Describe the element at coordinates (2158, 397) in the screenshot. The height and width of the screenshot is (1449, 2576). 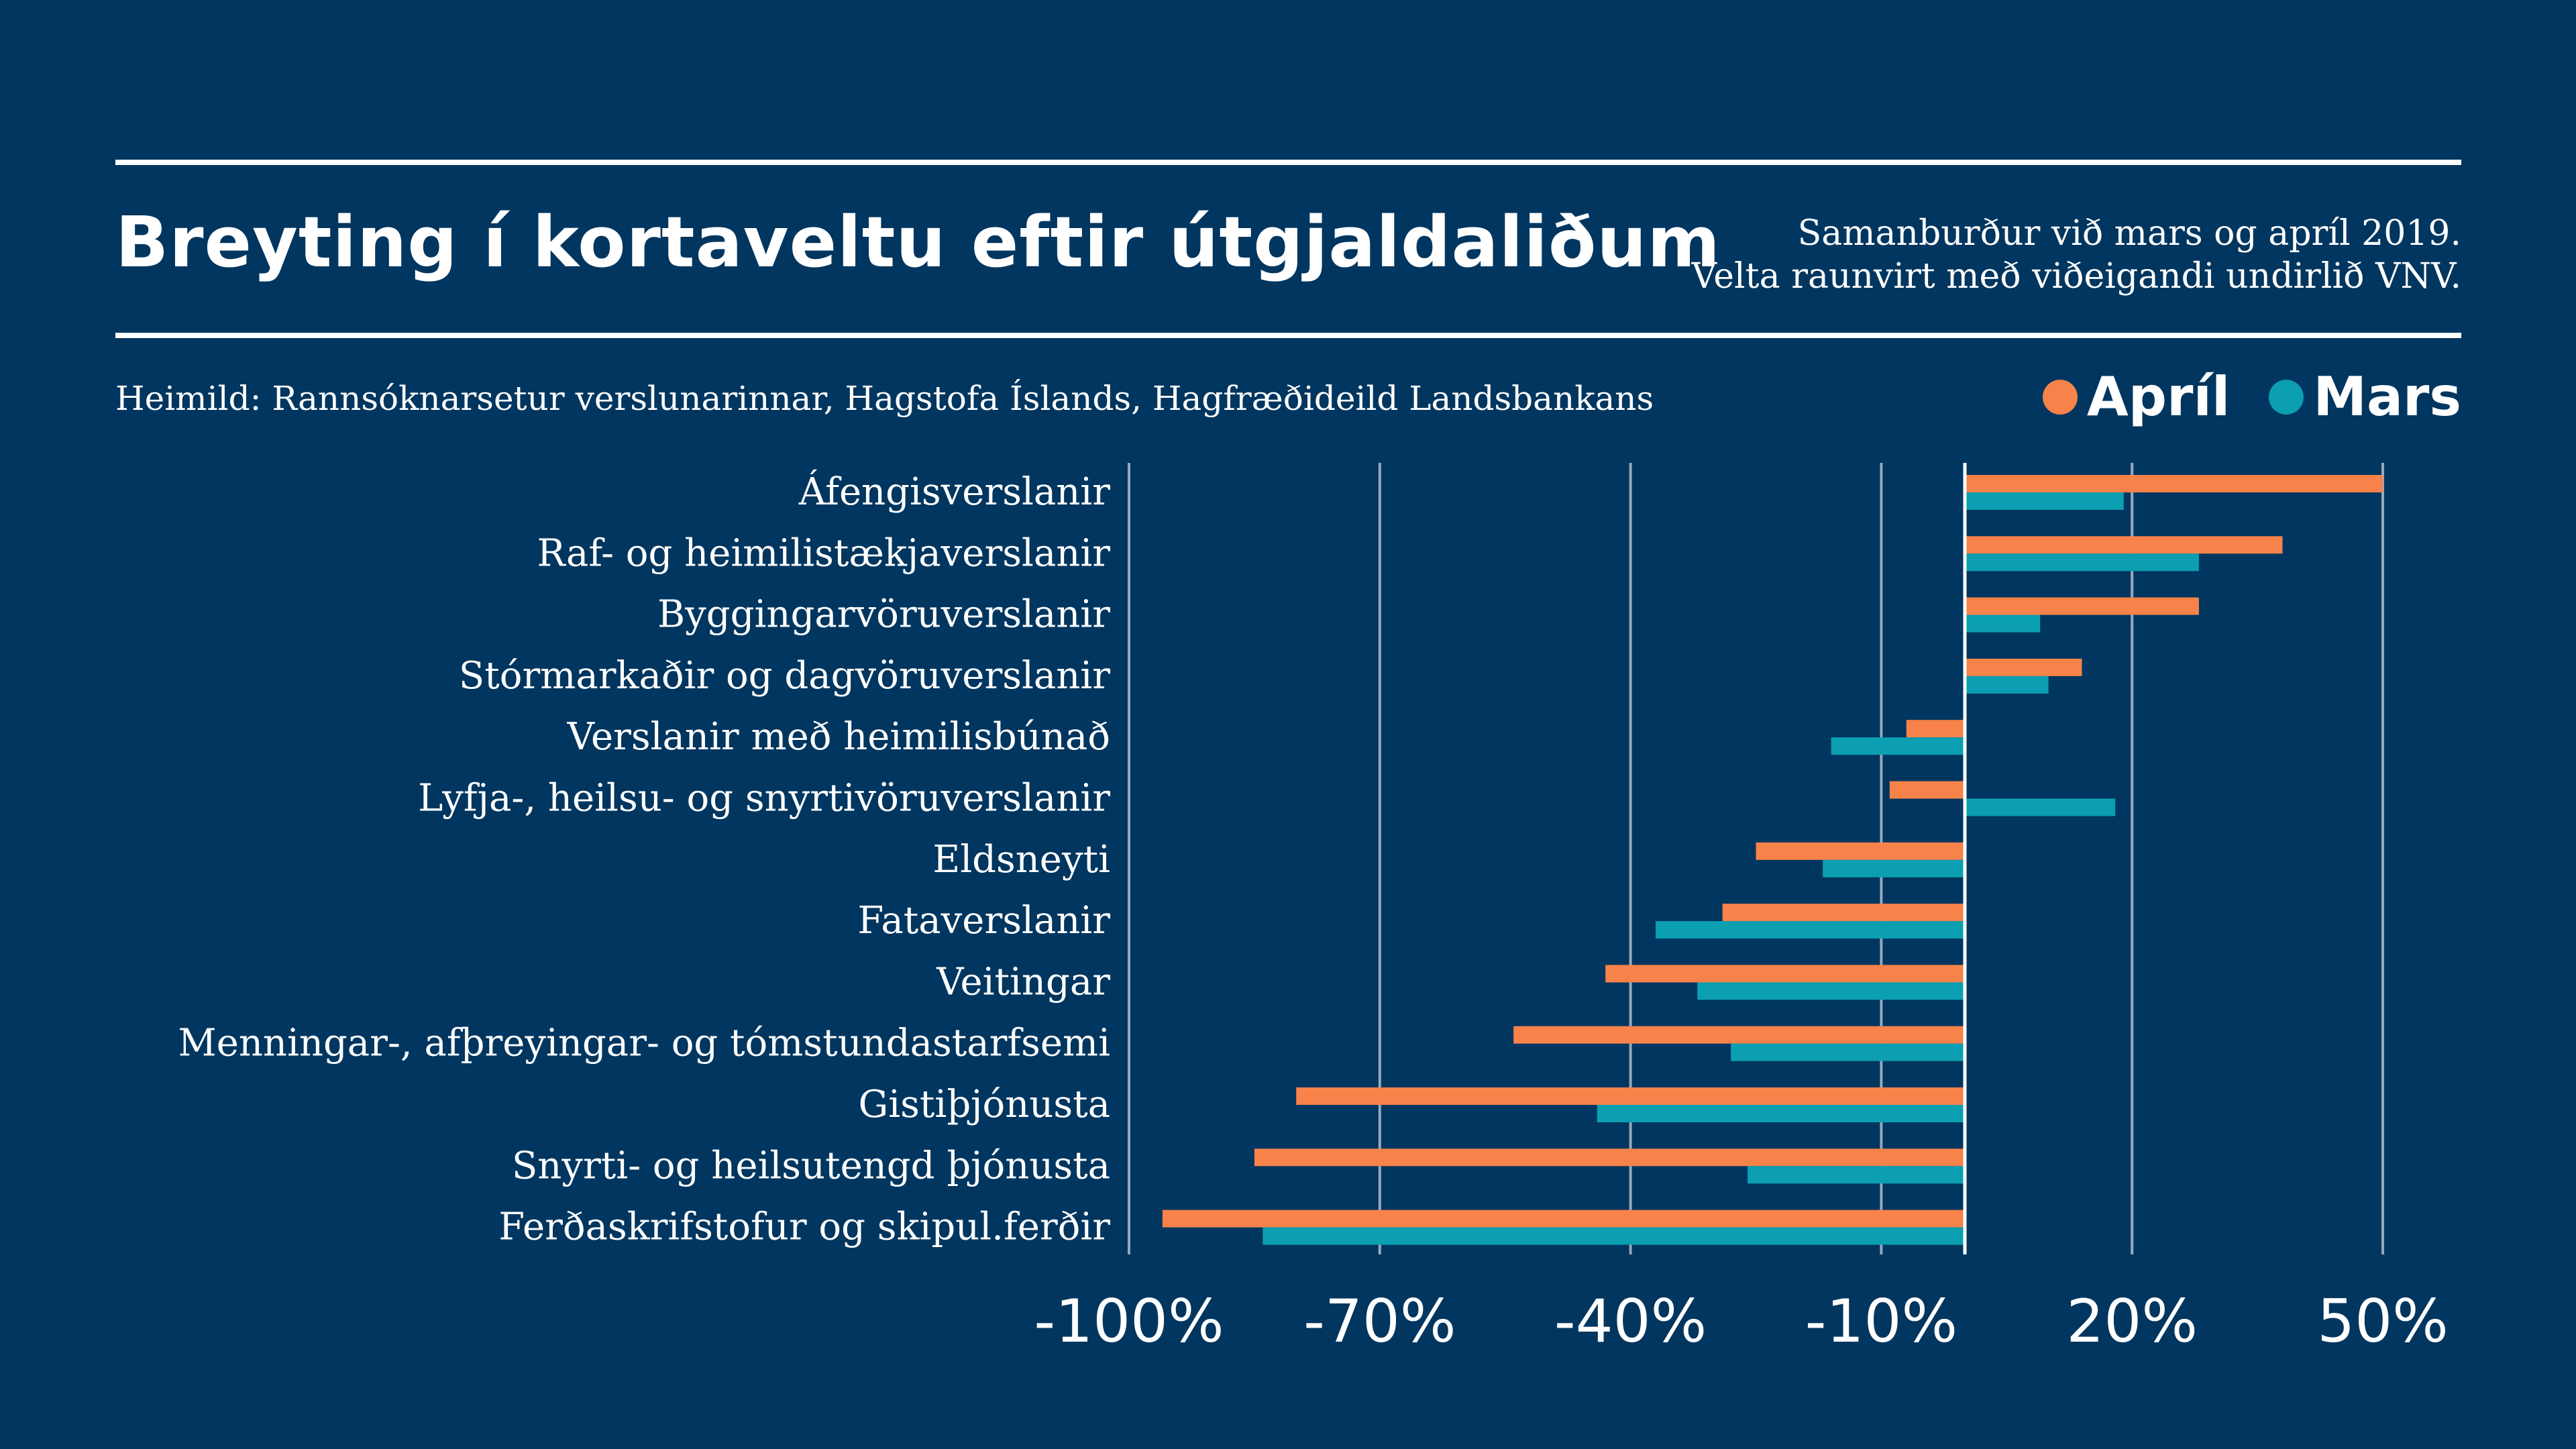
I see `legend-label-april: Apríl` at that location.